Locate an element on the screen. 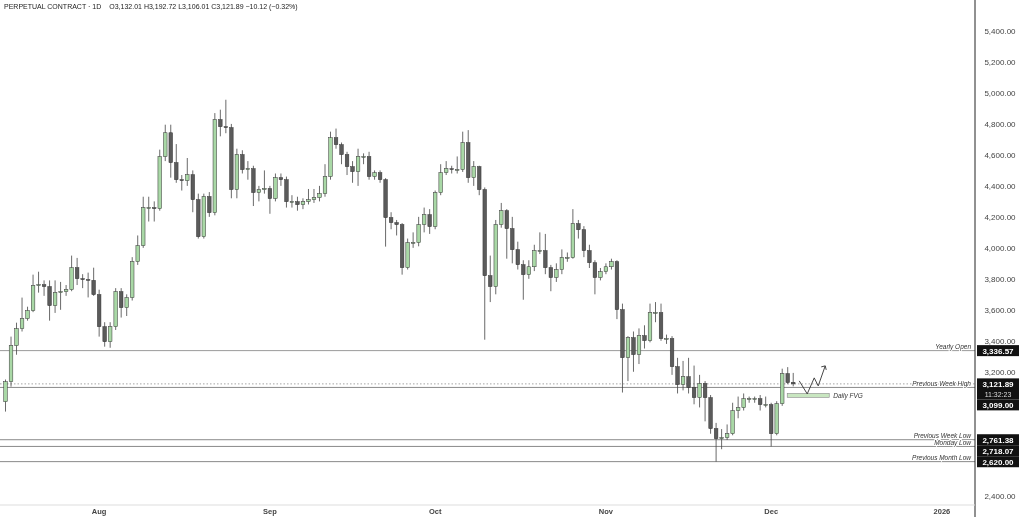  y-tick-label: 4,000.00 is located at coordinates (1000, 248).